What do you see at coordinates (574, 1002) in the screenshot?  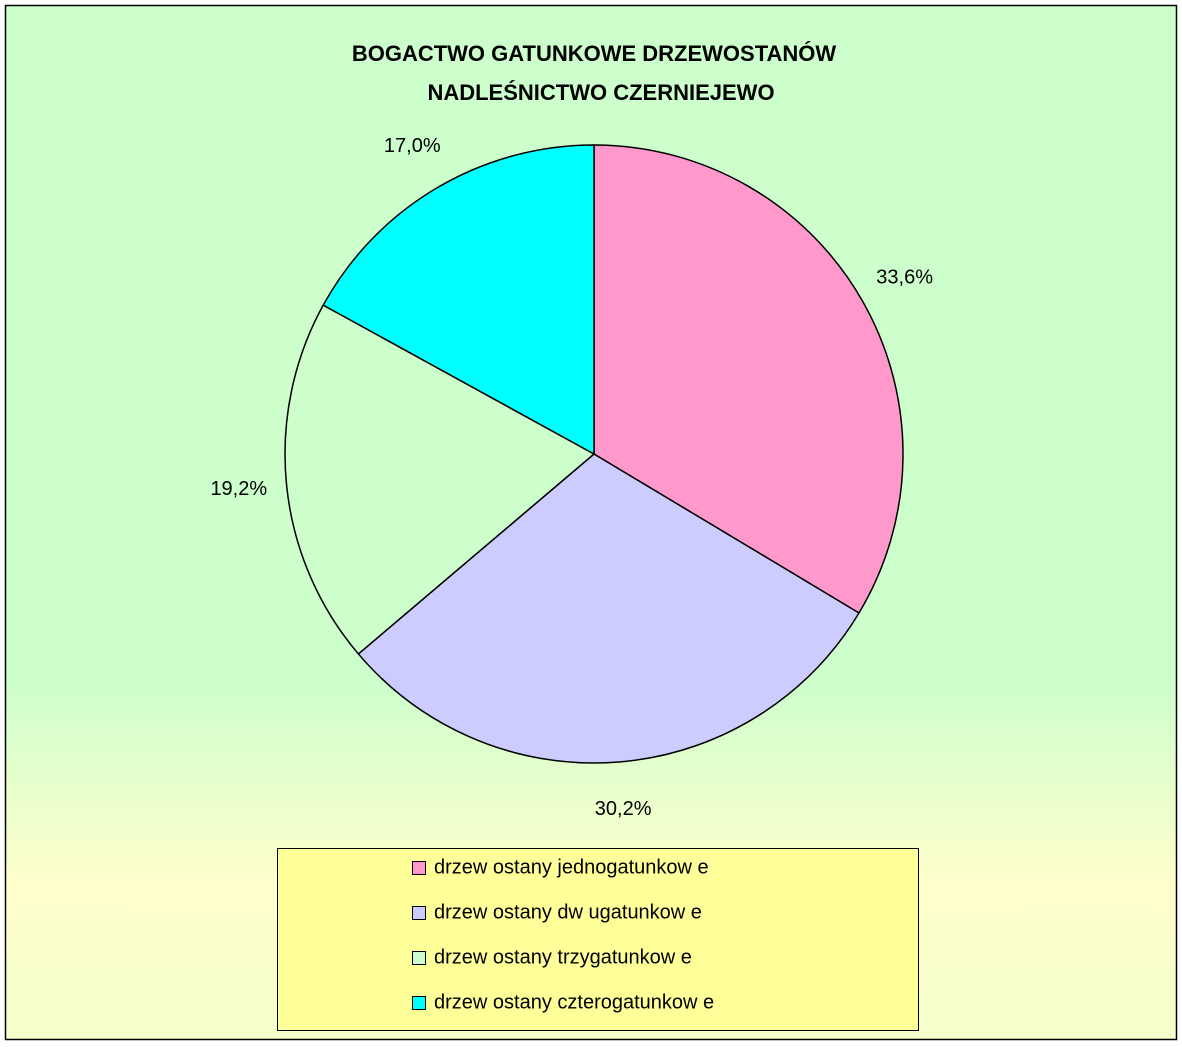 I see `legend-label: drzew ostany czterogatunkow e` at bounding box center [574, 1002].